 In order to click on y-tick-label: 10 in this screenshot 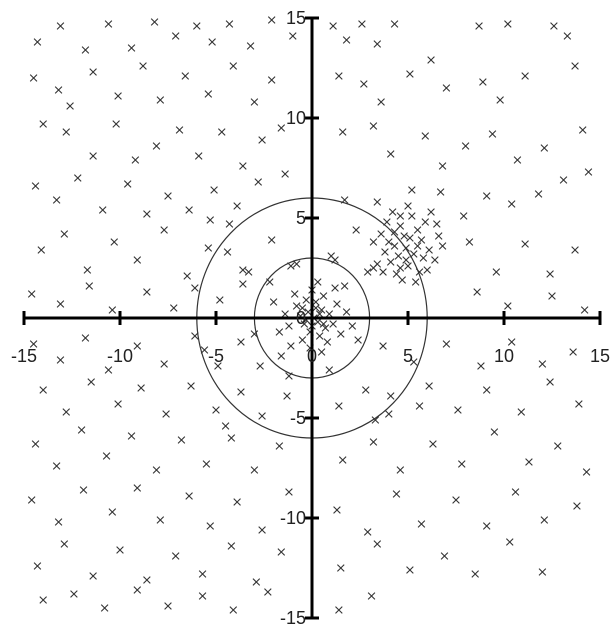, I will do `click(296, 118)`.